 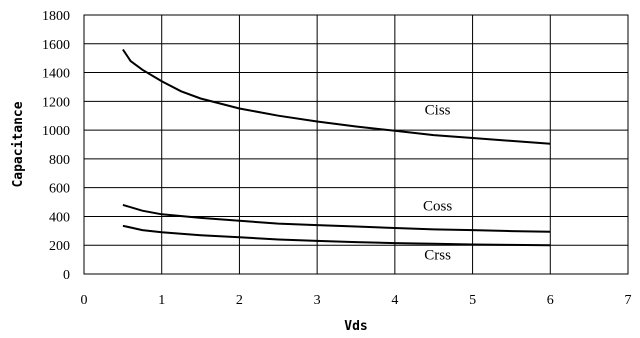 What do you see at coordinates (628, 300) in the screenshot?
I see `x-tick-label: 7` at bounding box center [628, 300].